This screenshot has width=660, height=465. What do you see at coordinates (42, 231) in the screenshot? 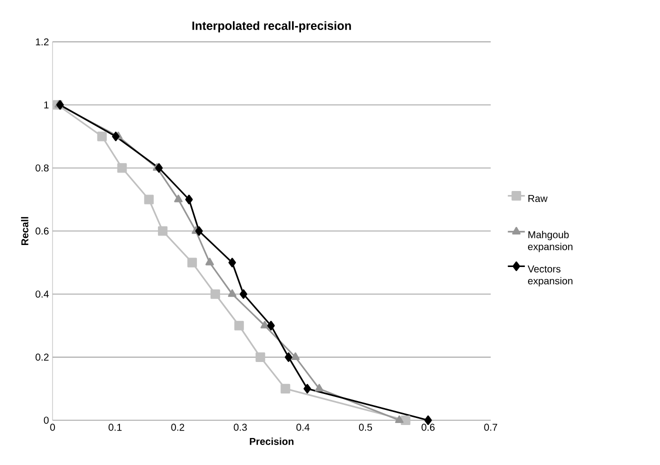
I see `y-tick-label: 0.6` at bounding box center [42, 231].